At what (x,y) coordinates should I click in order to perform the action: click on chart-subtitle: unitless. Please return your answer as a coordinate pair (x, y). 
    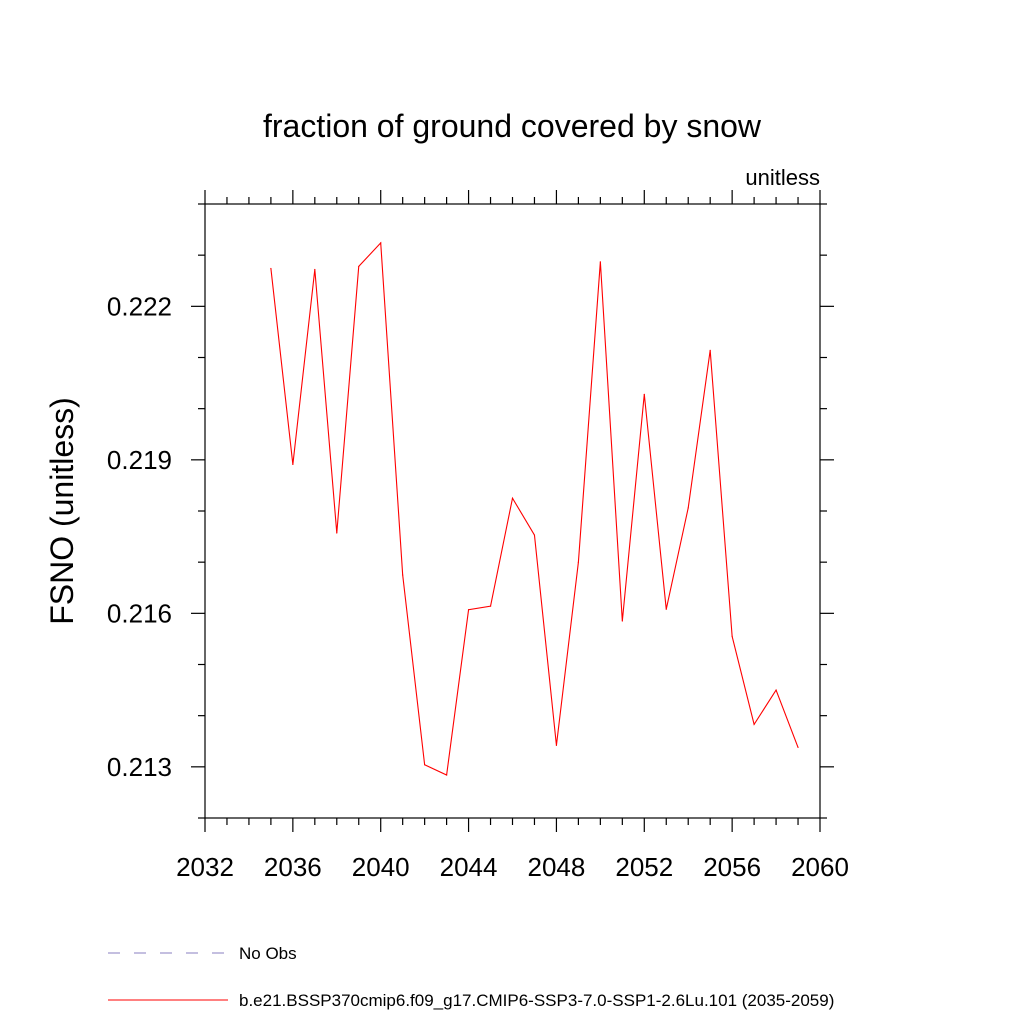
    Looking at the image, I should click on (782, 177).